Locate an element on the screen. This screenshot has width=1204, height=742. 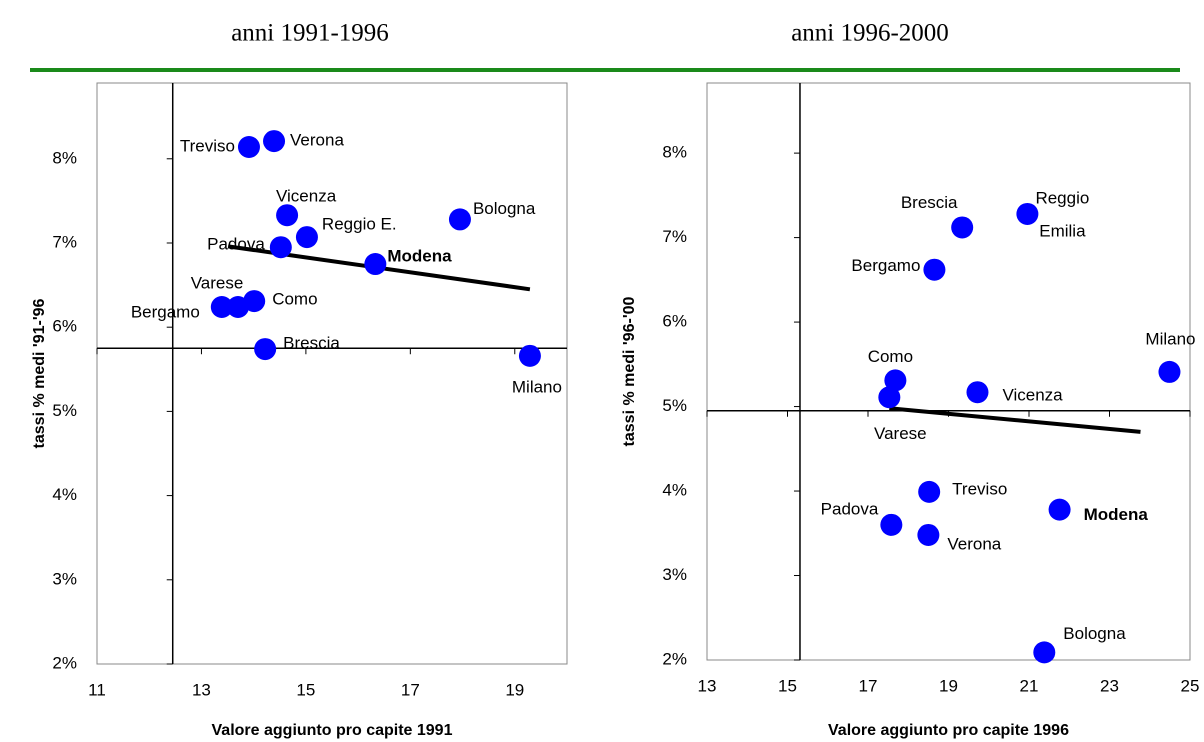
x-tick-label: 11 is located at coordinates (97, 689).